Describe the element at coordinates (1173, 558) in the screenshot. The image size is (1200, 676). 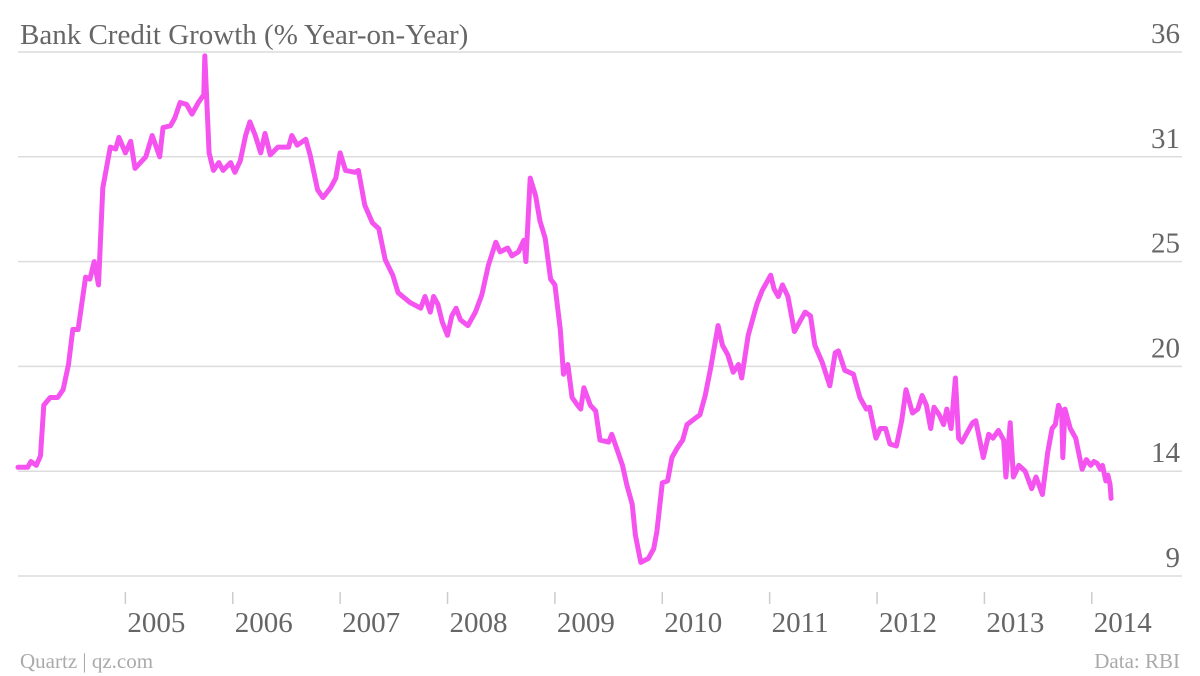
I see `y-tick-label: 9` at that location.